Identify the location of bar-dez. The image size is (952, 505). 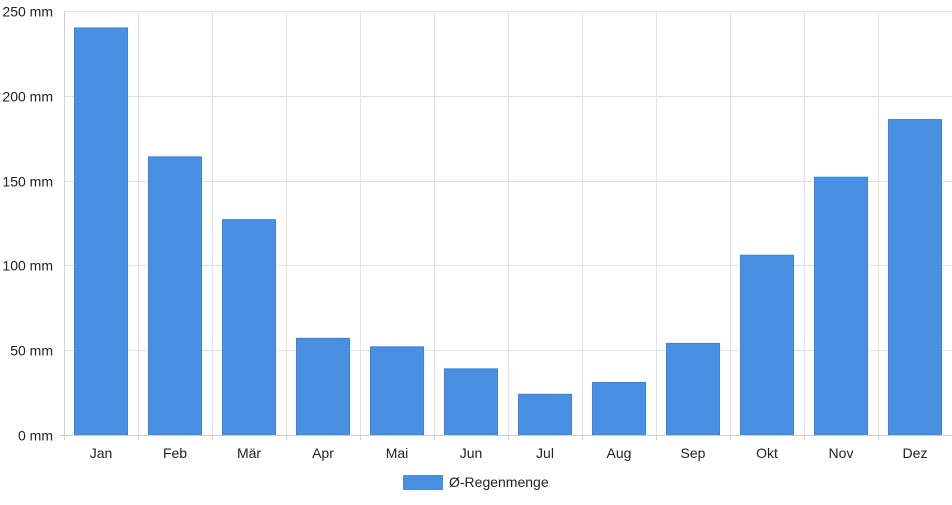
(915, 277).